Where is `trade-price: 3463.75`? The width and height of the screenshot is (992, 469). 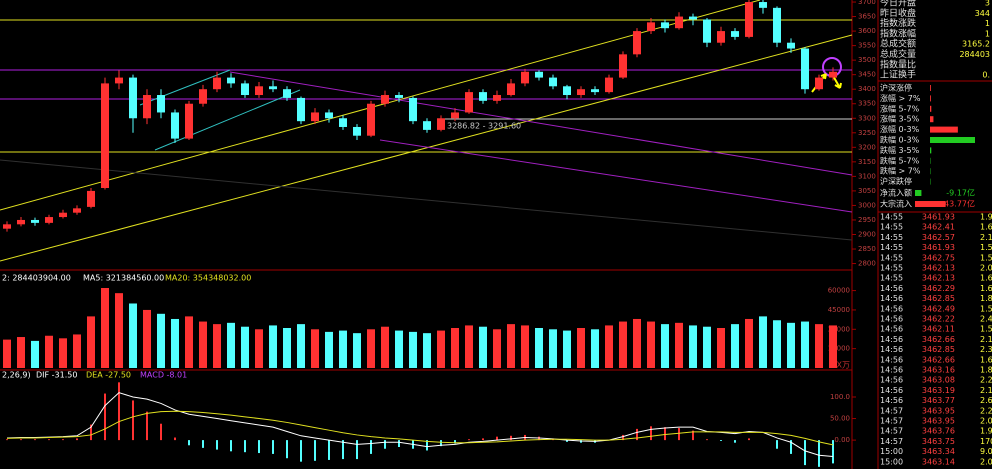 trade-price: 3463.75 is located at coordinates (938, 441).